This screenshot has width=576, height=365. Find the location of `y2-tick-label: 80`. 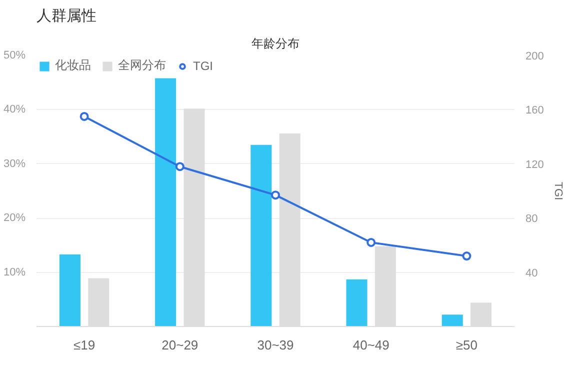

y2-tick-label: 80 is located at coordinates (532, 219).